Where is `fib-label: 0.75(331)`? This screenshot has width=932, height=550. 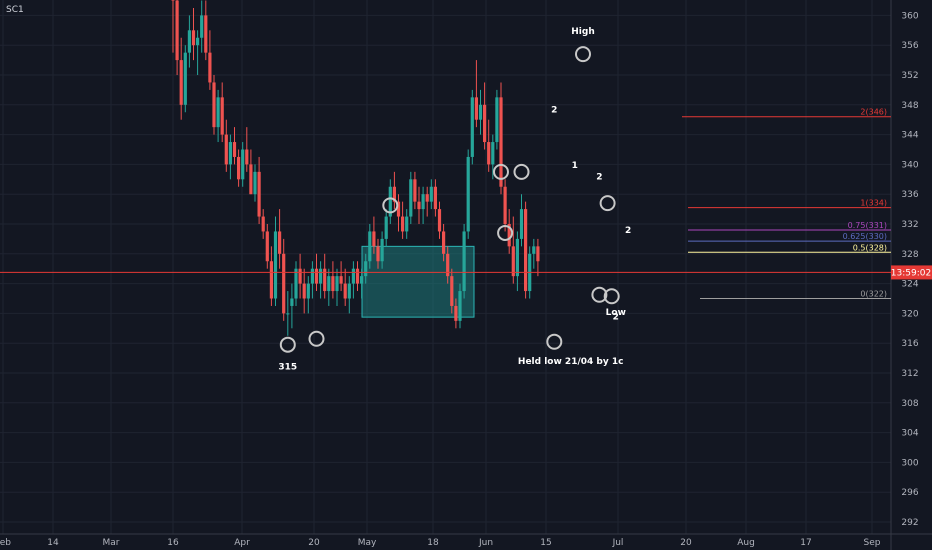 fib-label: 0.75(331) is located at coordinates (867, 225).